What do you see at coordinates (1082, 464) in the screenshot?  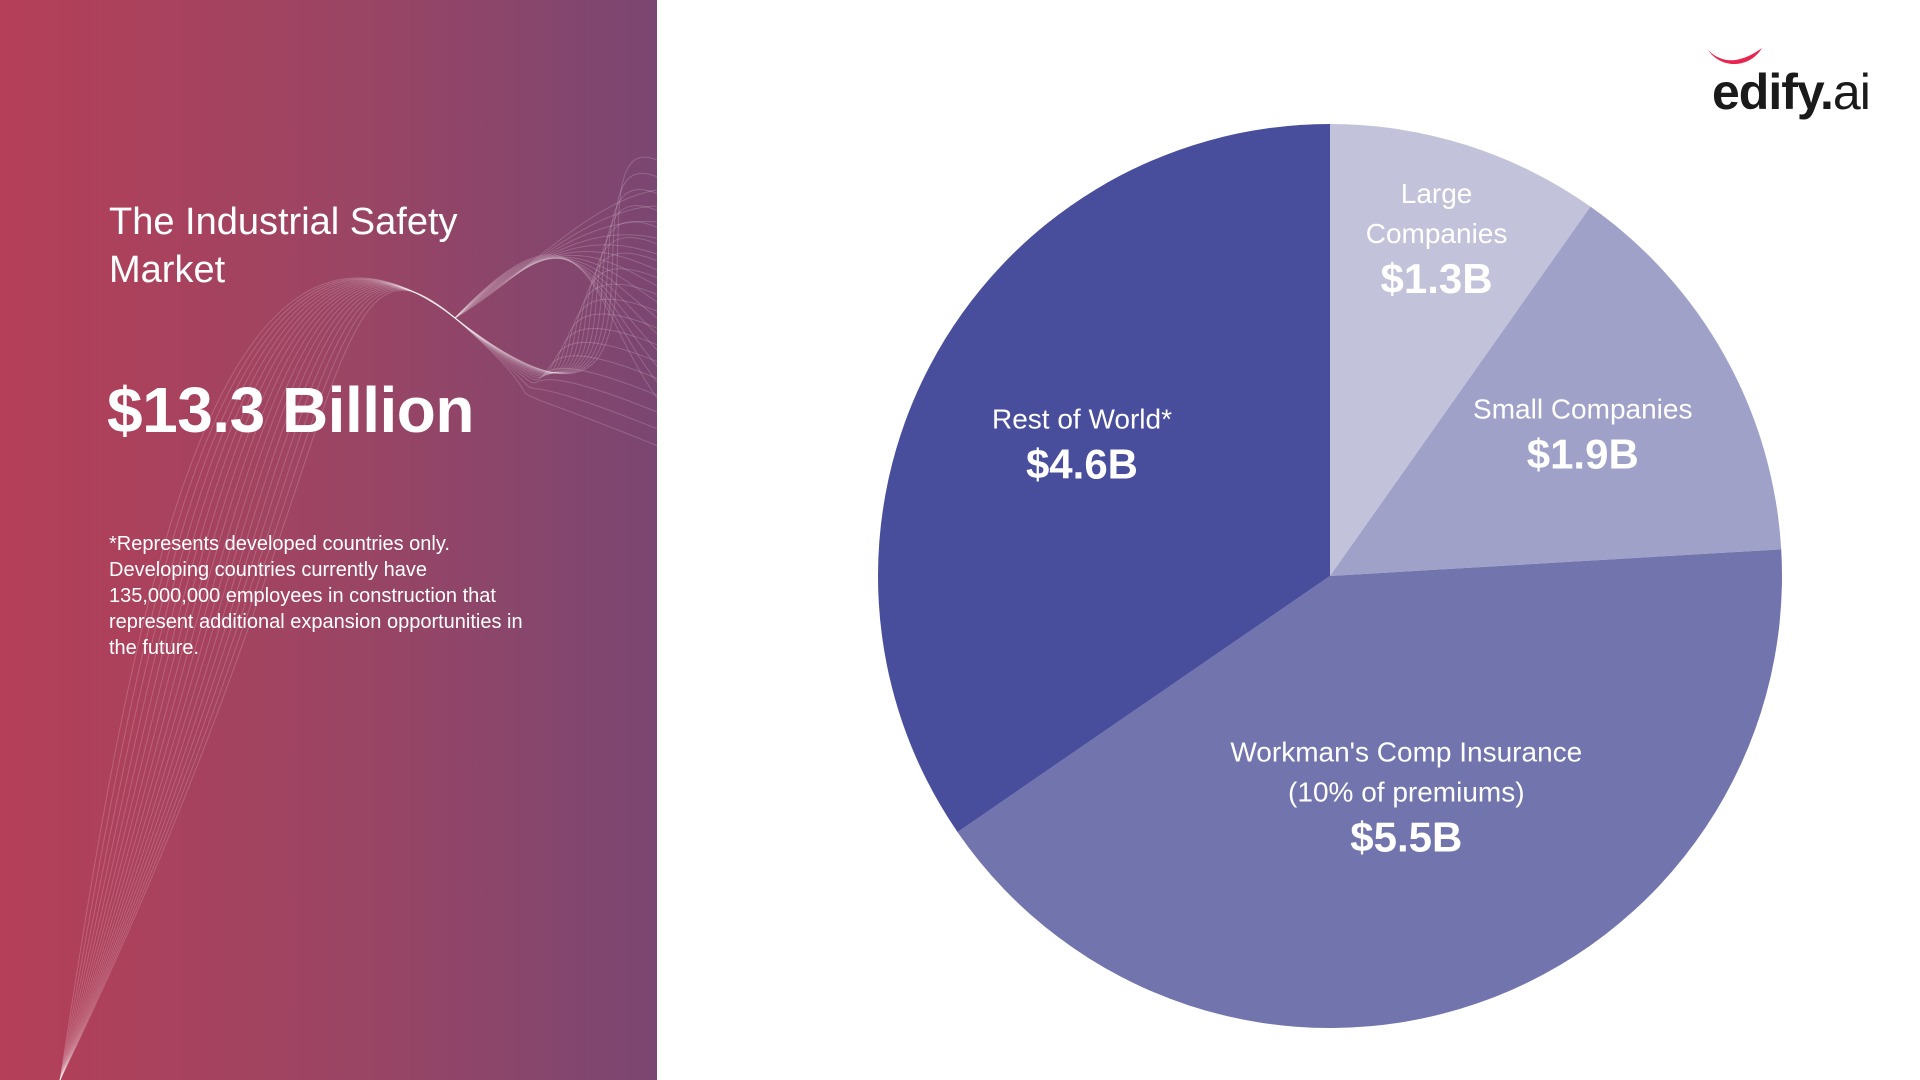 I see `slice-value-label: $4.6B` at bounding box center [1082, 464].